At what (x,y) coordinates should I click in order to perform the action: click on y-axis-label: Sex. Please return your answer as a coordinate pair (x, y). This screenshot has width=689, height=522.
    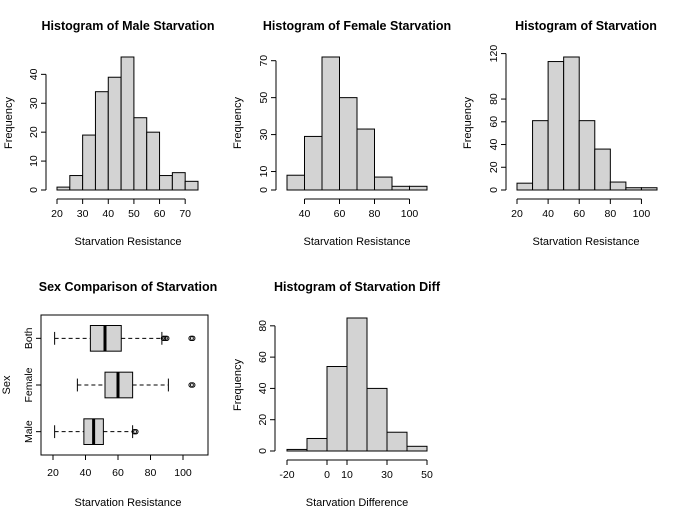
    Looking at the image, I should click on (7, 384).